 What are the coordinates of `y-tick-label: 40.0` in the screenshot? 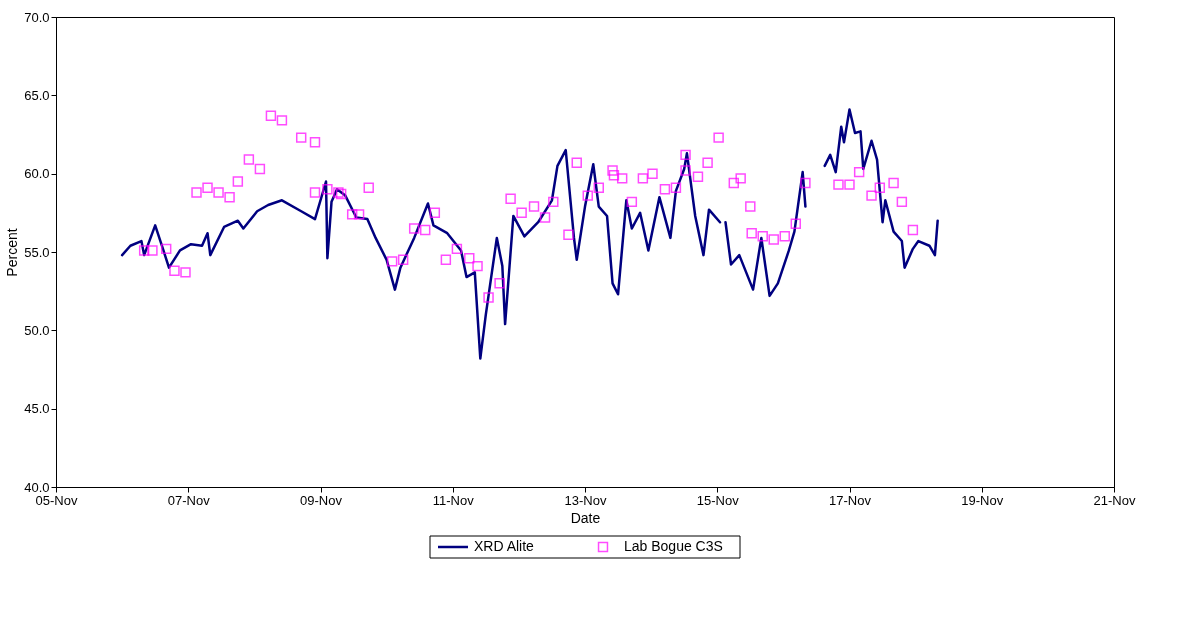 It's located at (37, 487).